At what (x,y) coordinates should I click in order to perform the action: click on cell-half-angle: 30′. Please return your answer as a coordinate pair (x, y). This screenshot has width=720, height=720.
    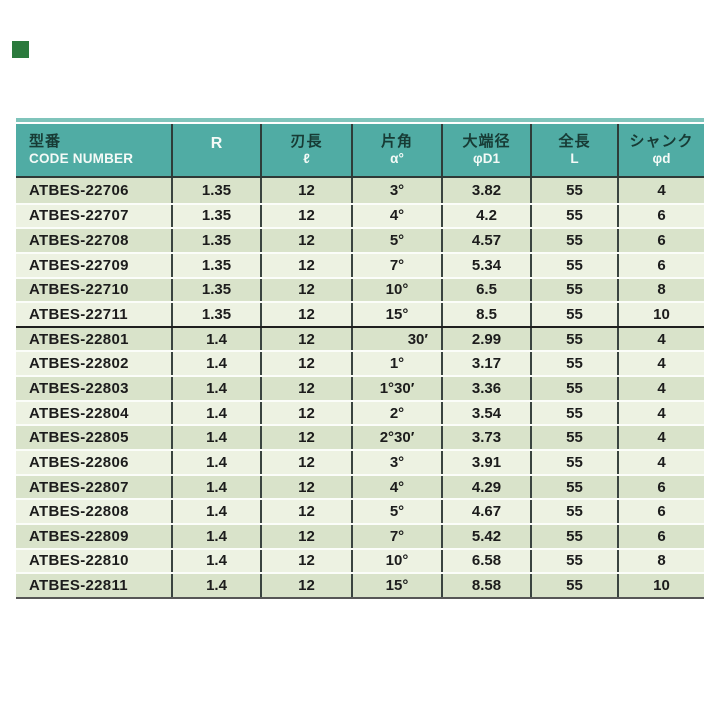
    Looking at the image, I should click on (396, 339).